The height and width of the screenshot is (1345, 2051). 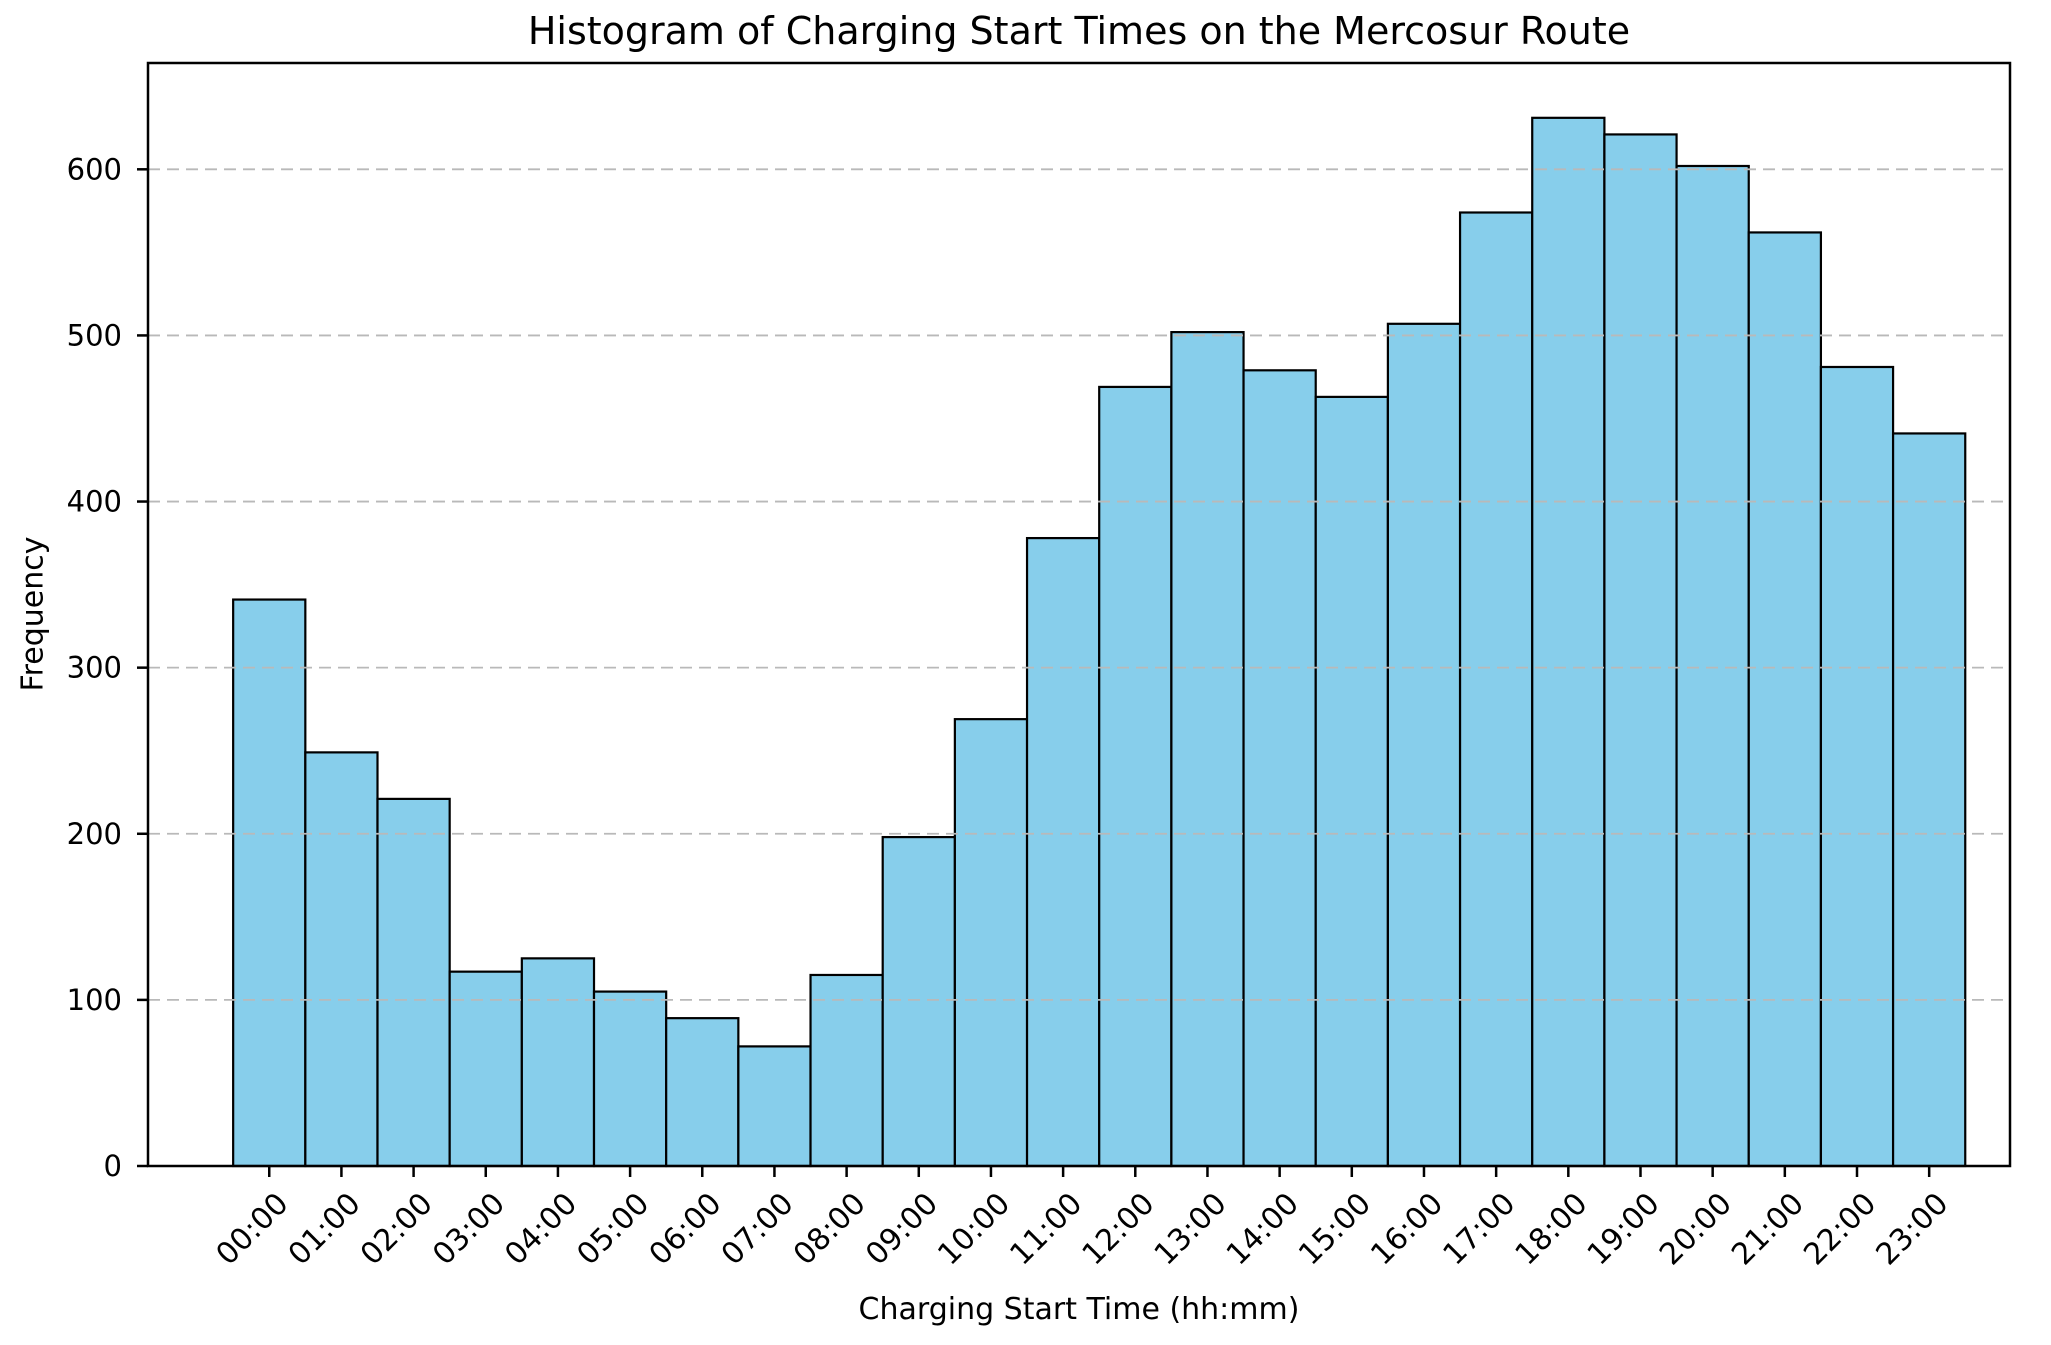 What do you see at coordinates (686, 1229) in the screenshot?
I see `x-tick-label-06:00: 06:00` at bounding box center [686, 1229].